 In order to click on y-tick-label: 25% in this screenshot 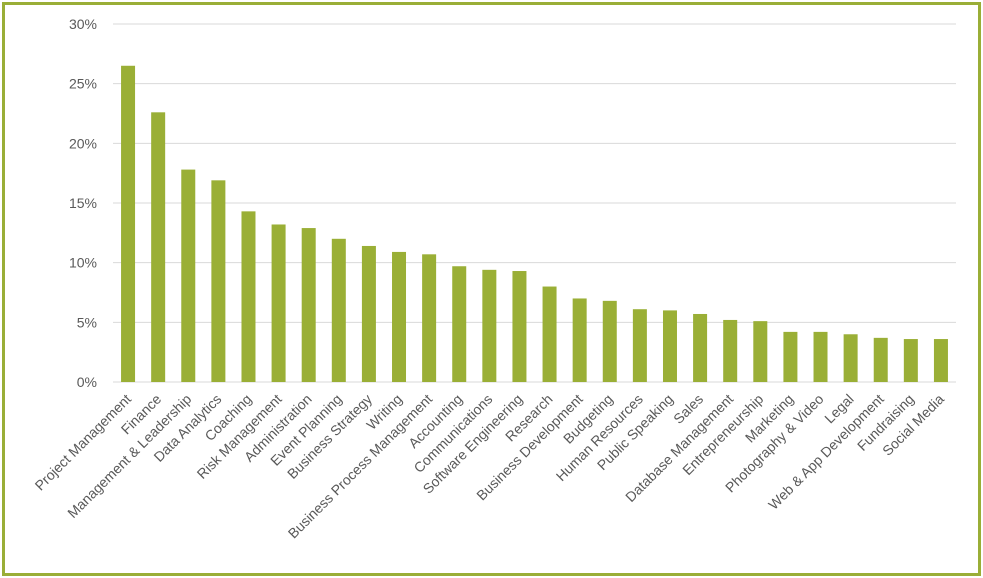, I will do `click(83, 84)`.